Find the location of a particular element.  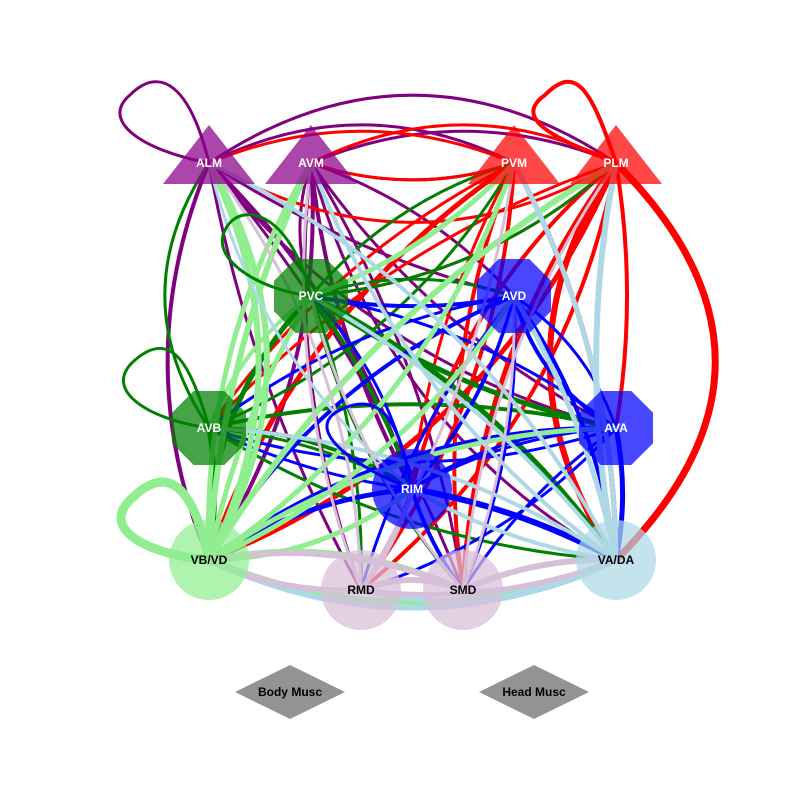

edge-vbvd-avd is located at coordinates (361, 428).